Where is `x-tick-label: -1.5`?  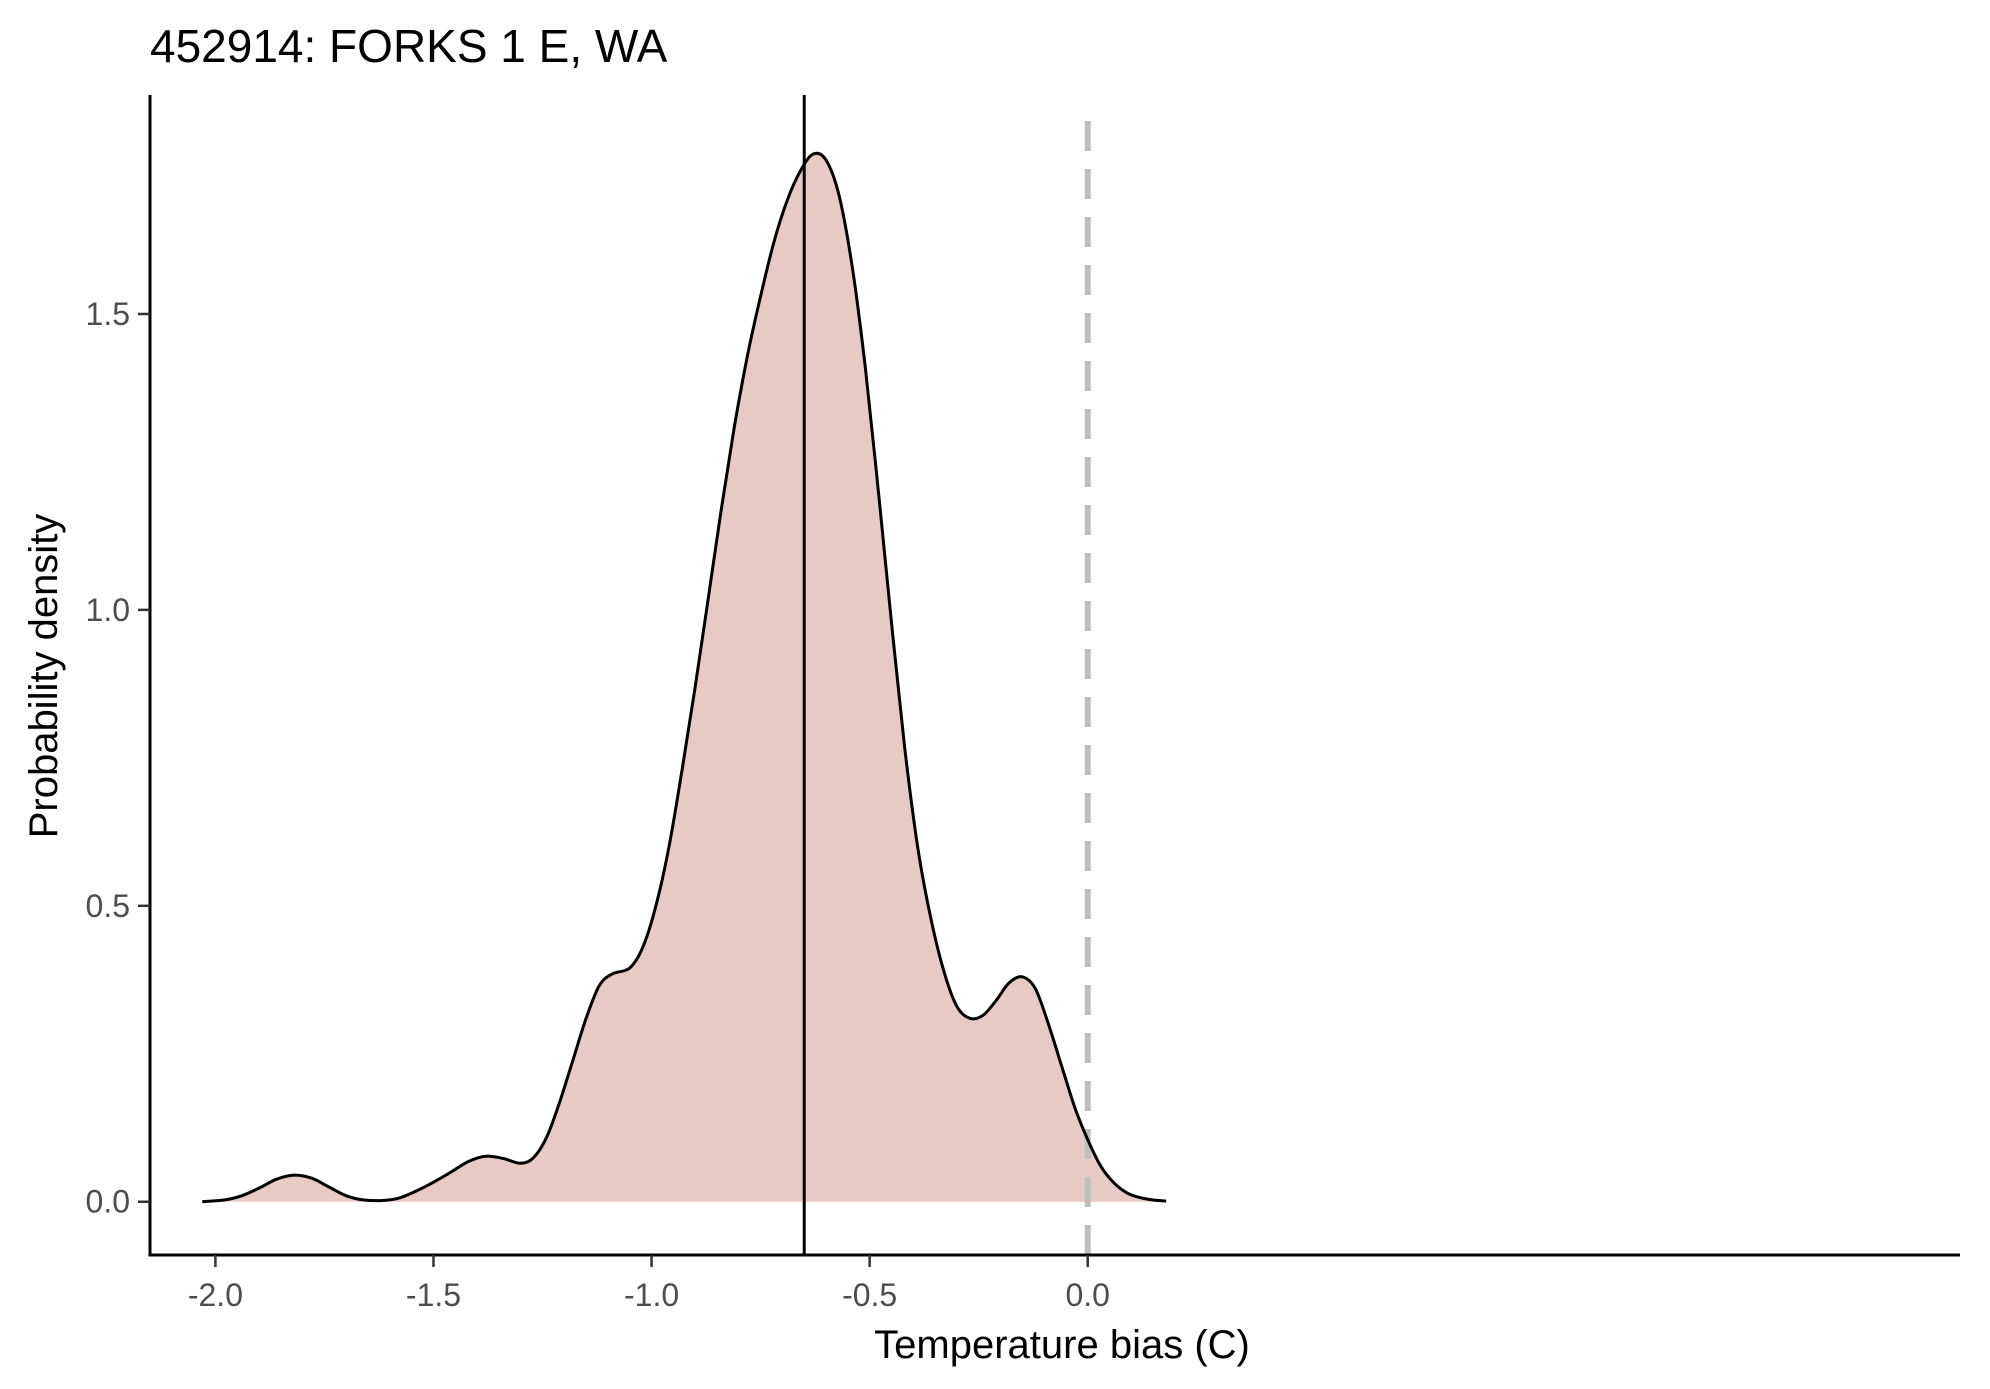 x-tick-label: -1.5 is located at coordinates (433, 1295).